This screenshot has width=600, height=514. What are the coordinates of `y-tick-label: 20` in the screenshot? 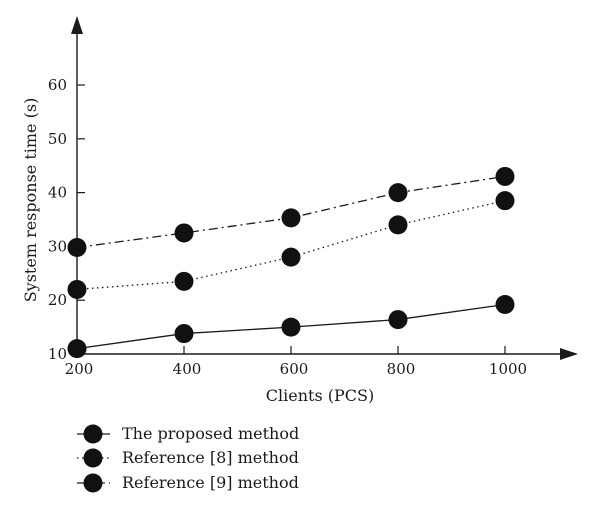 It's located at (57, 300).